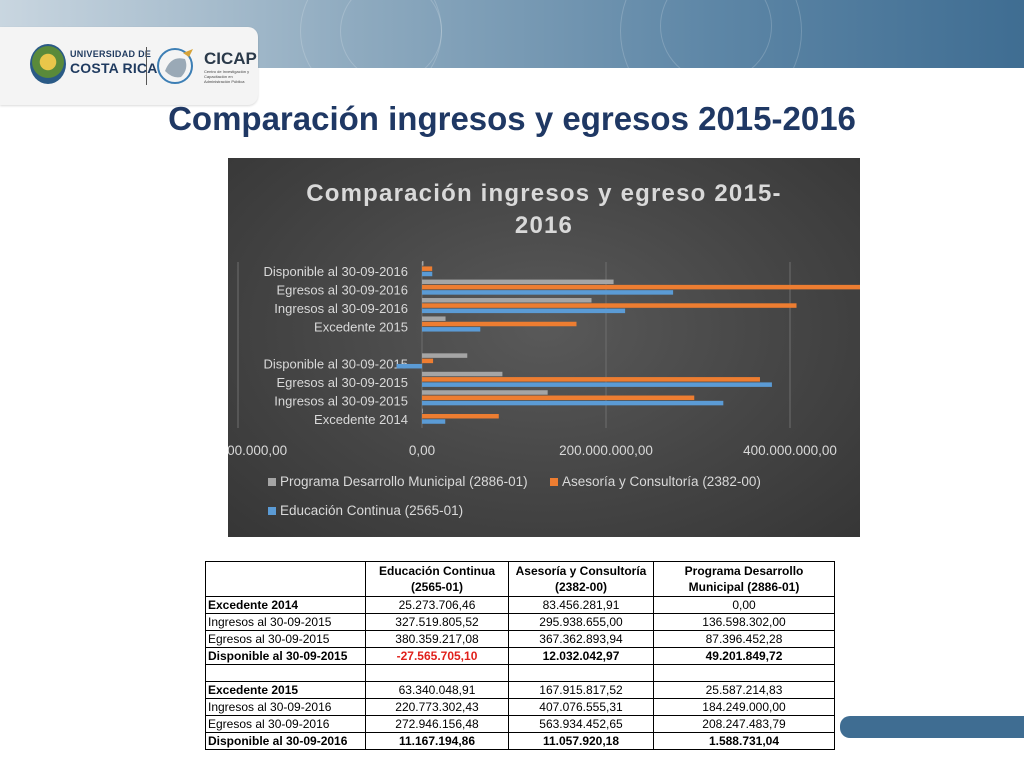  What do you see at coordinates (581, 690) in the screenshot?
I see `value-cell: 167.915.817,52` at bounding box center [581, 690].